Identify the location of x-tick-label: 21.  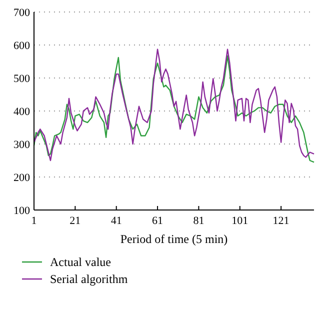
(75, 221).